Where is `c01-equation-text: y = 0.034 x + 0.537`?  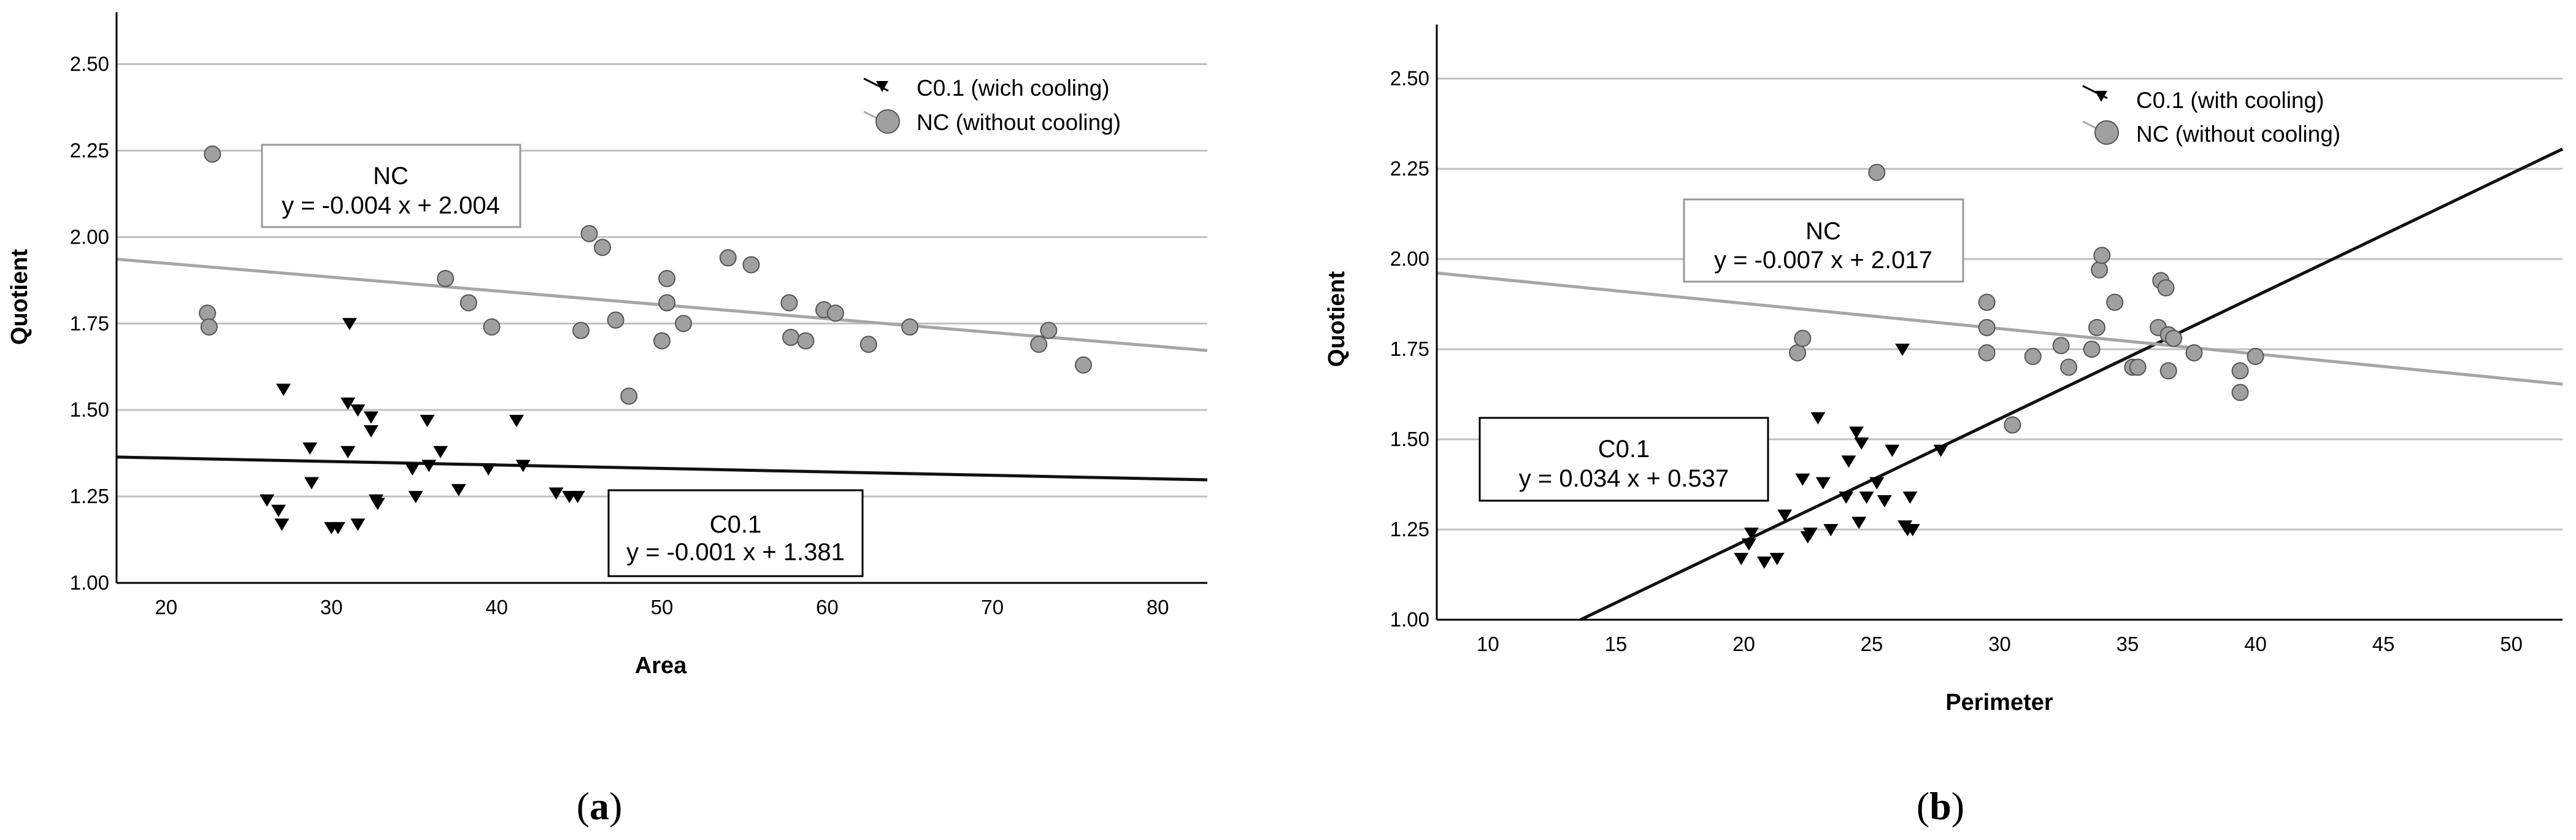 c01-equation-text: y = 0.034 x + 0.537 is located at coordinates (1624, 479).